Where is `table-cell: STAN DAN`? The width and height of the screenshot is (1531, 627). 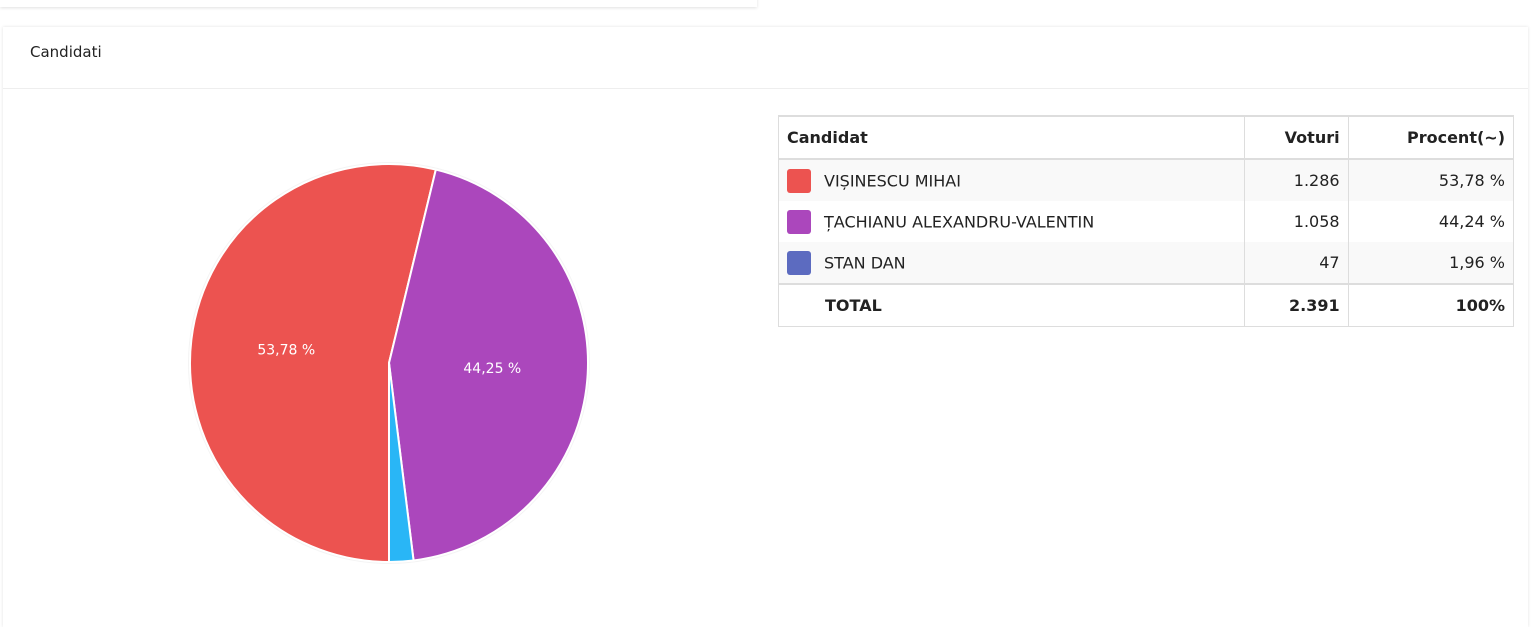 table-cell: STAN DAN is located at coordinates (1011, 263).